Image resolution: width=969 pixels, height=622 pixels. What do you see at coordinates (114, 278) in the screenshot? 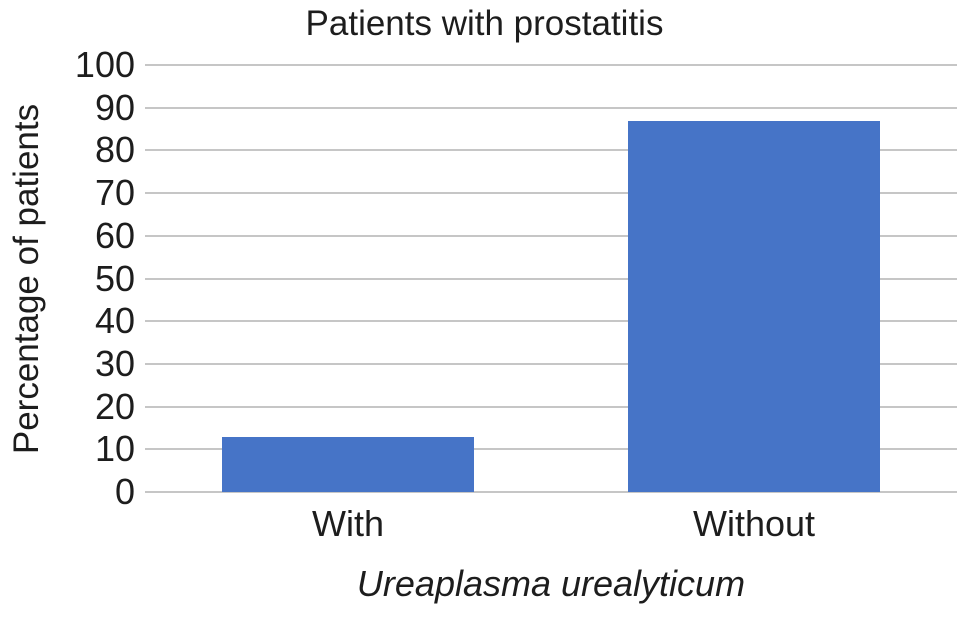
I see `y-tick-label-50: 50` at bounding box center [114, 278].